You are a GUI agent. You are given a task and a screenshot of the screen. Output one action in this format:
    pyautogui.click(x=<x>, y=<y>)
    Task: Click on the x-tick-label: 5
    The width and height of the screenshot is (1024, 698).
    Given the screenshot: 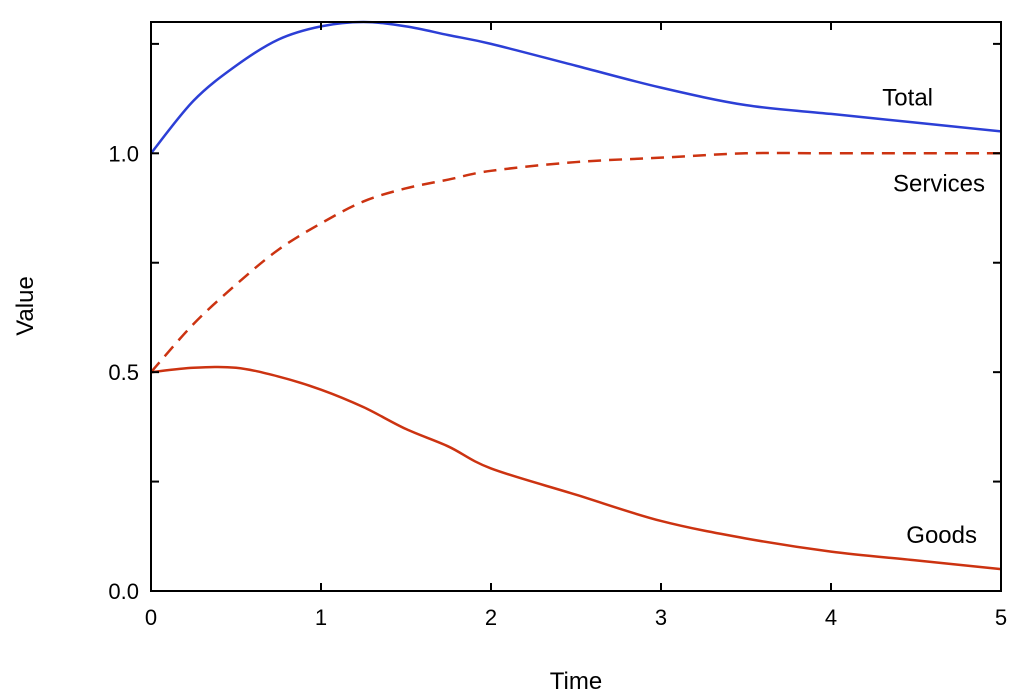 What is the action you would take?
    pyautogui.click(x=1001, y=617)
    